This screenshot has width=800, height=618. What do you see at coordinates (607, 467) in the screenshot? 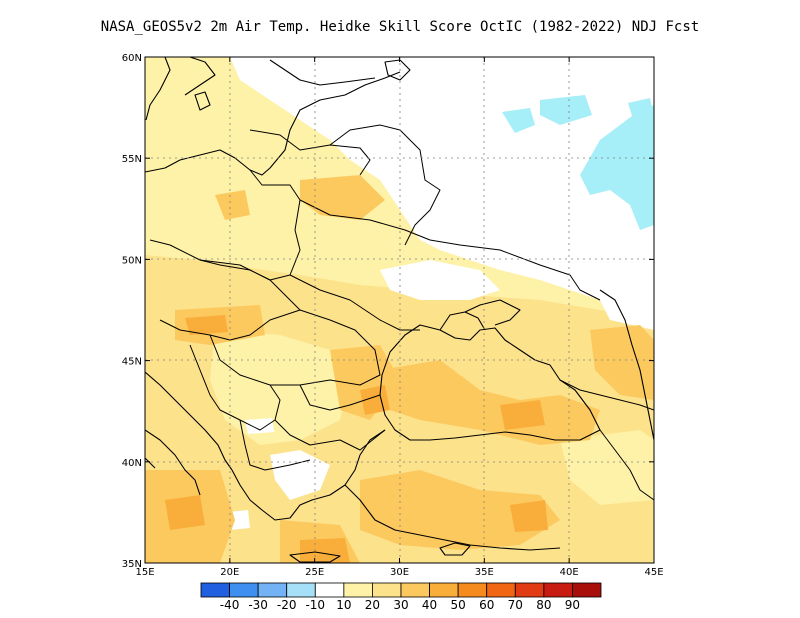
I see `region-light-turkey-east` at bounding box center [607, 467].